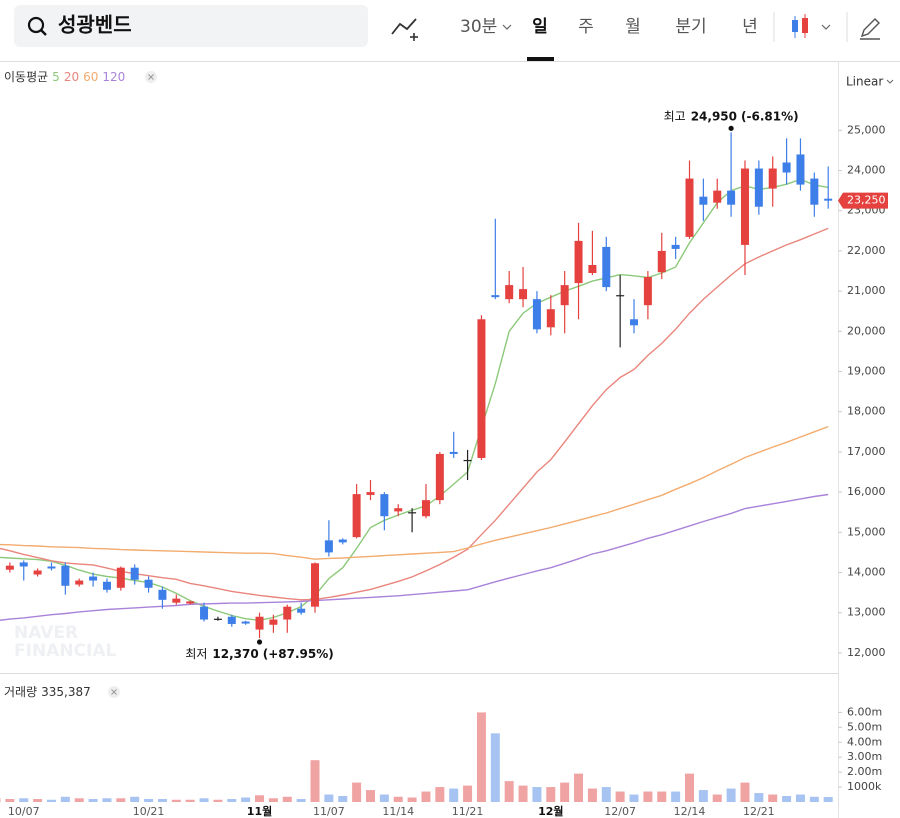 The width and height of the screenshot is (900, 818). What do you see at coordinates (65, 651) in the screenshot?
I see `watermark: FINANCIAL` at bounding box center [65, 651].